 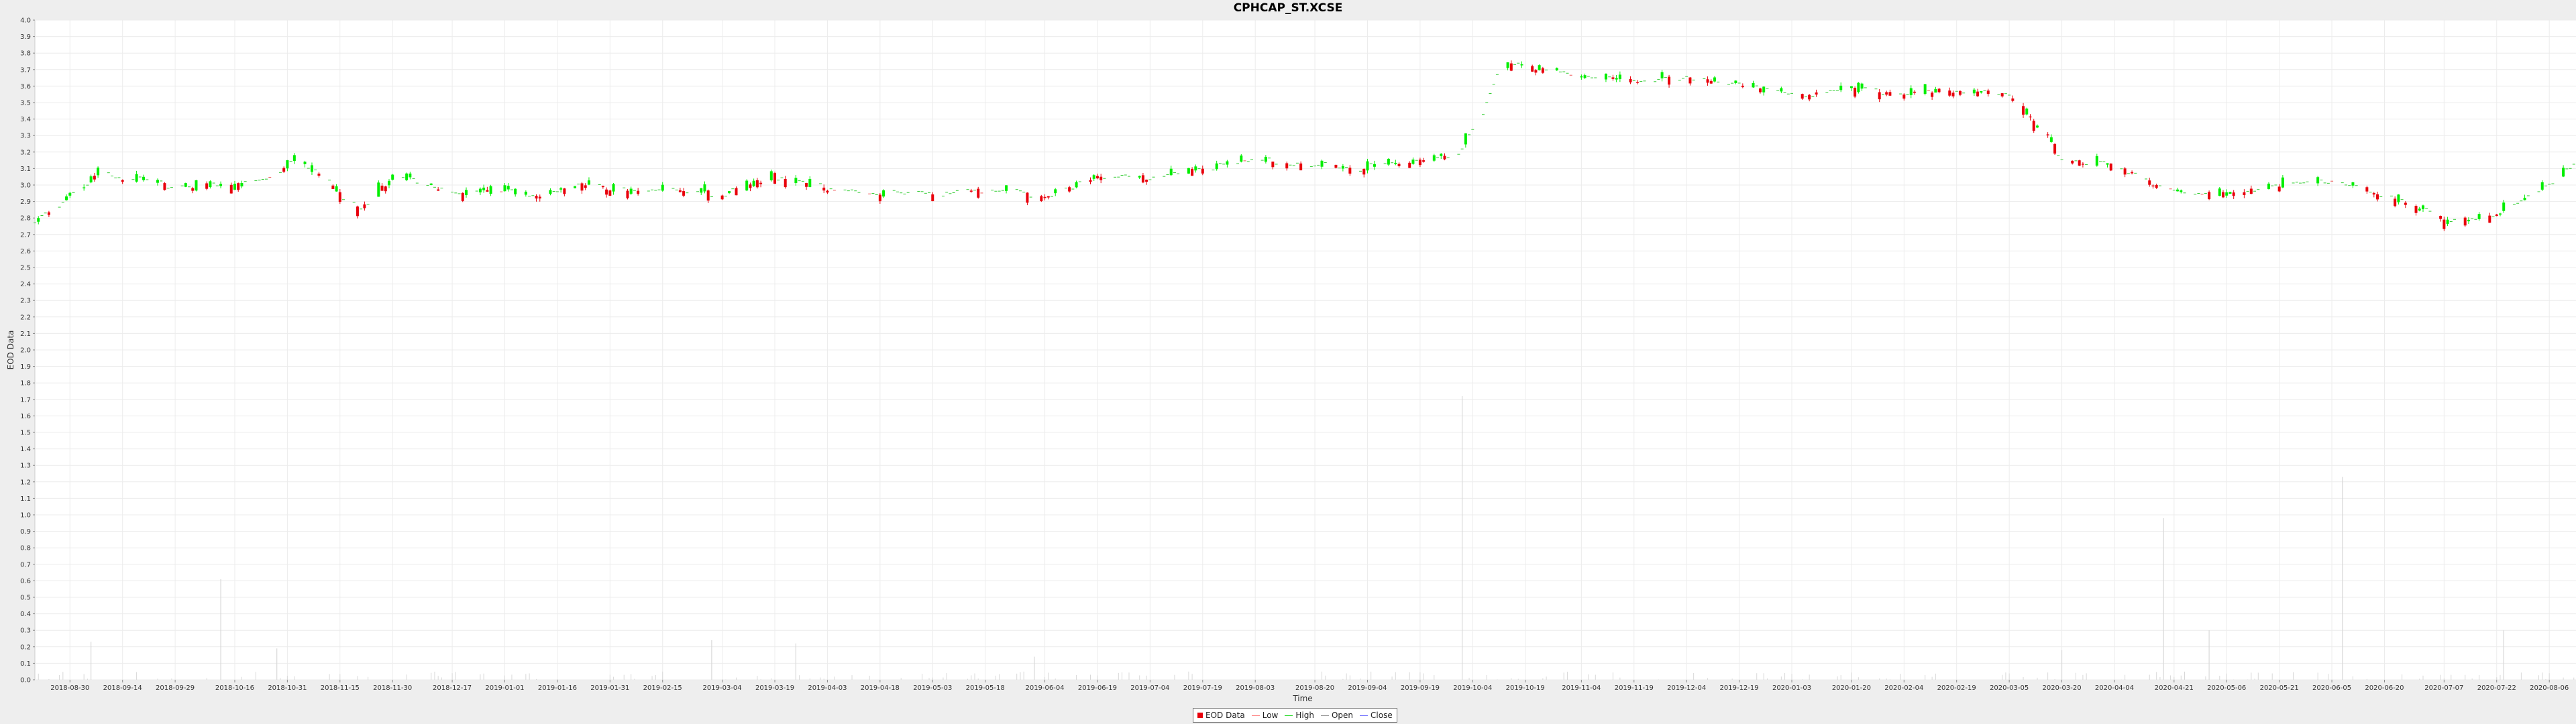 I want to click on x-tick-label: 2019-08-20, so click(x=1314, y=688).